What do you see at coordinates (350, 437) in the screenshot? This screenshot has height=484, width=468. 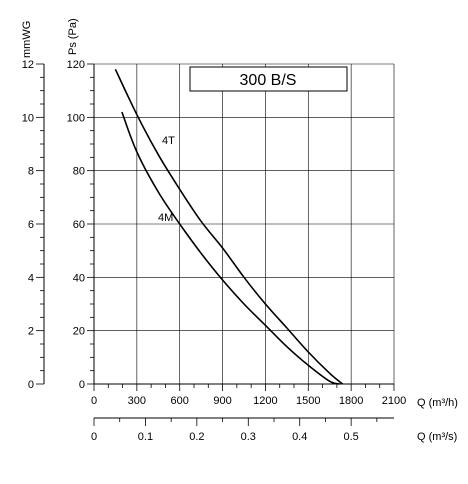 I see `x2-tick-label: 0.5` at bounding box center [350, 437].